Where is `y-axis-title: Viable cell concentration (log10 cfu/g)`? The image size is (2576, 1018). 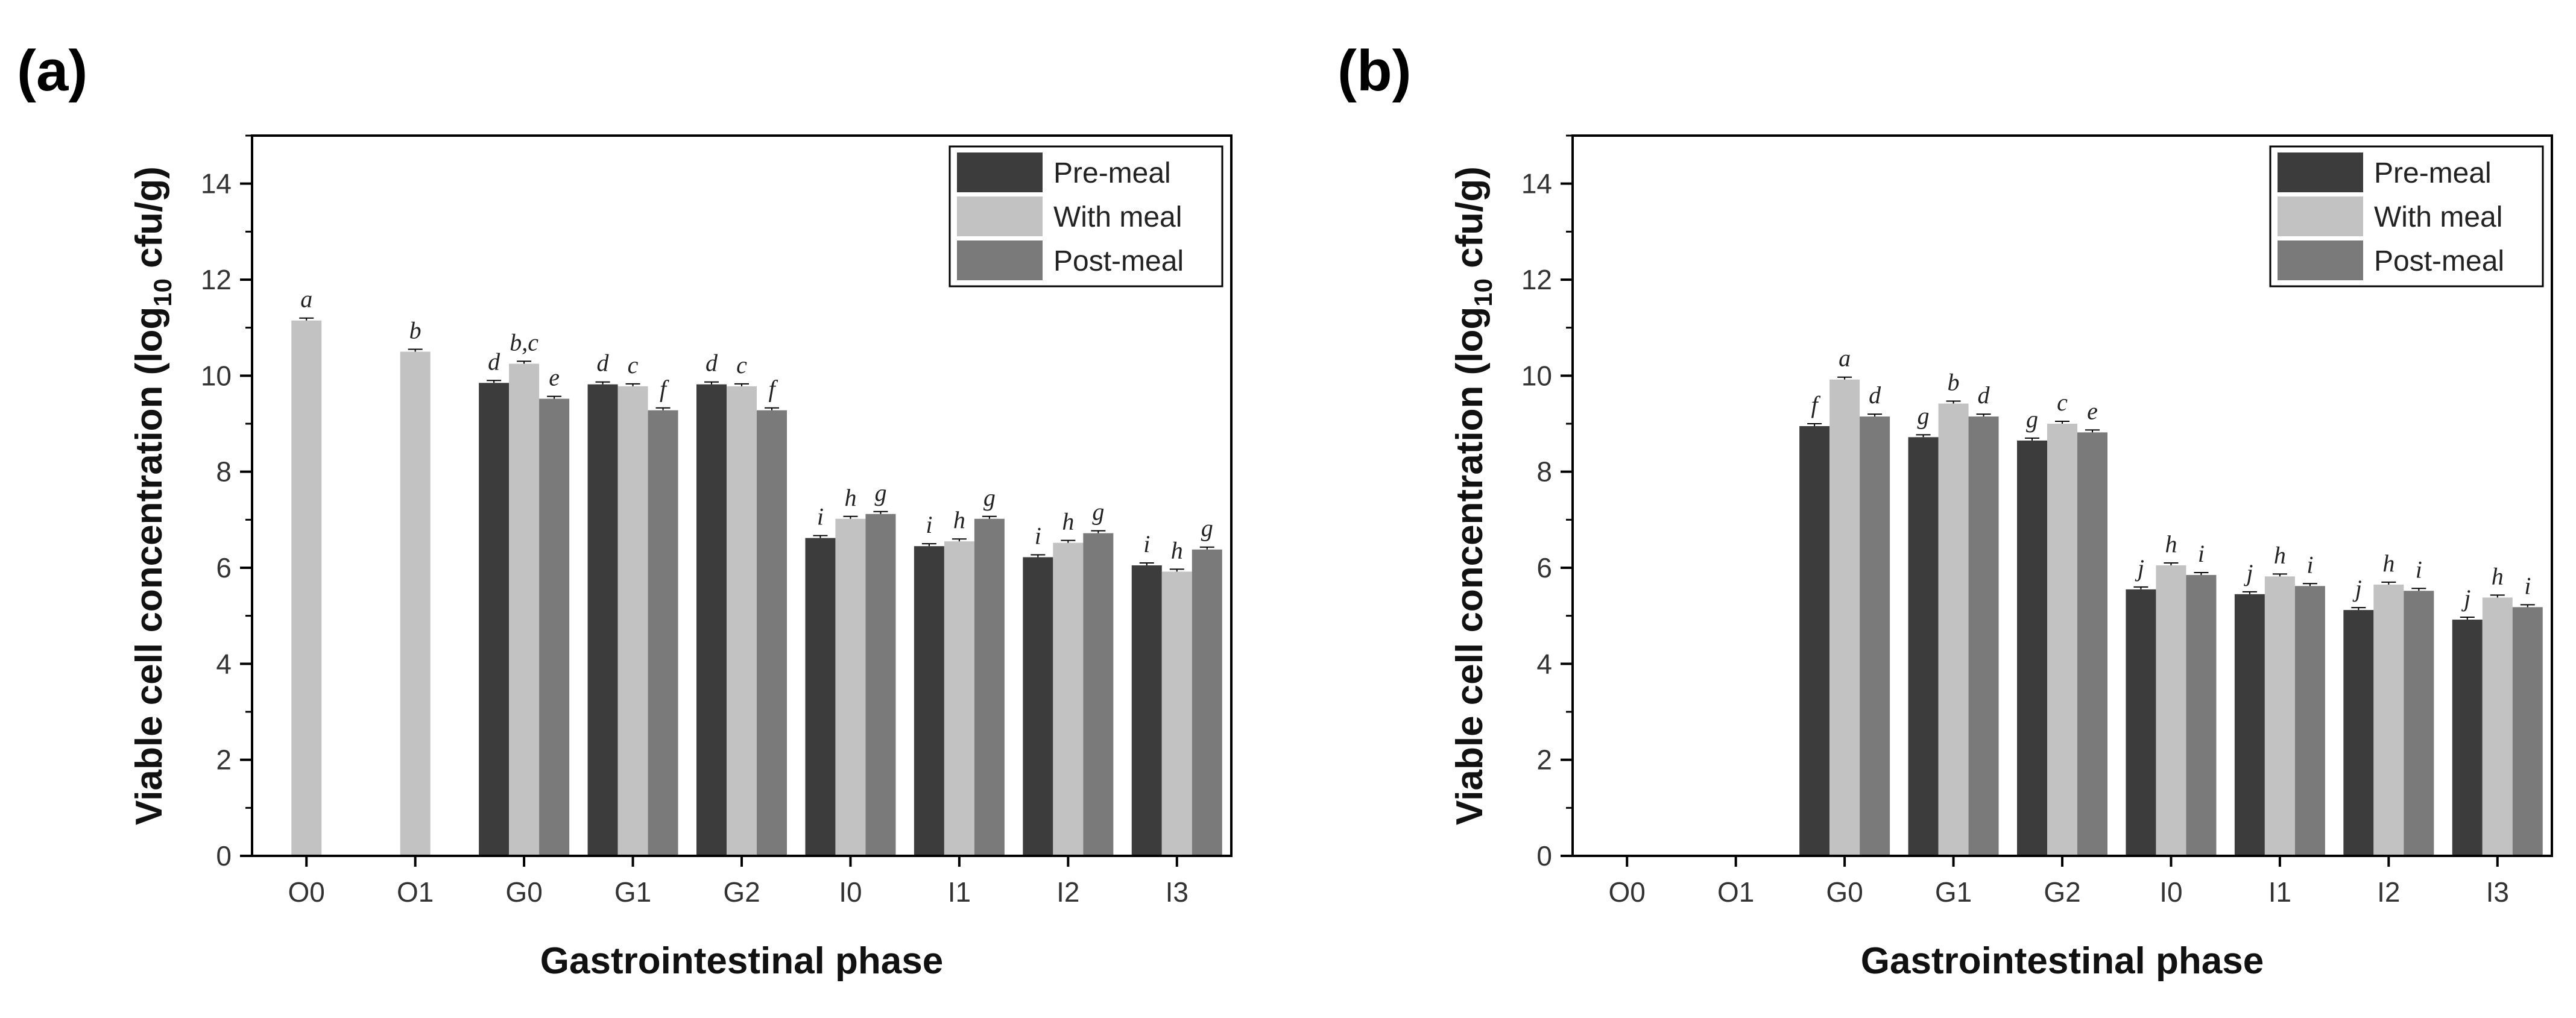
y-axis-title: Viable cell concentration (log10 cfu/g) is located at coordinates (1473, 495).